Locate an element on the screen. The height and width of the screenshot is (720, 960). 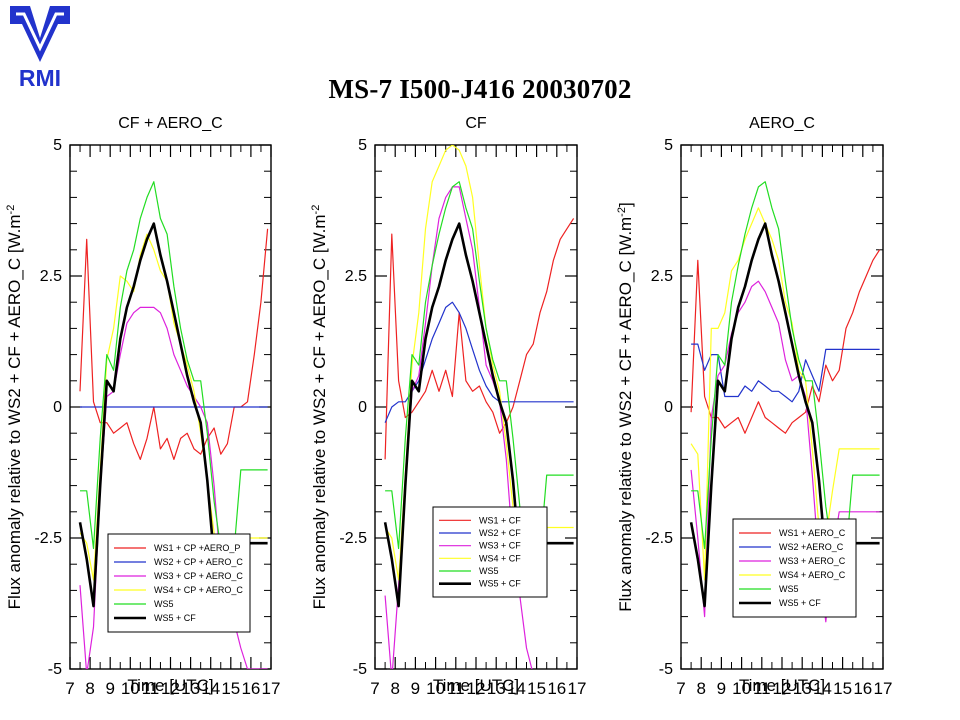
legend-label: WS4 + AERO_C is located at coordinates (812, 575).